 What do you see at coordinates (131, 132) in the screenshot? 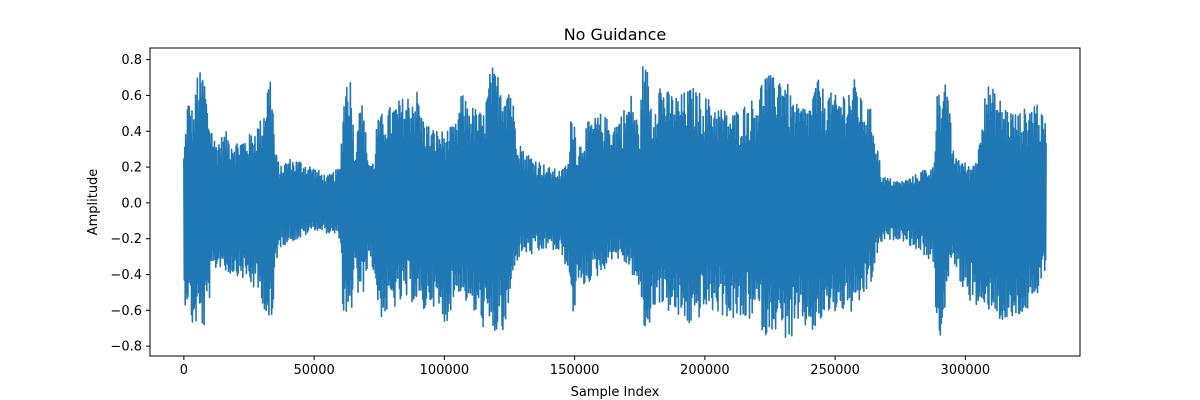
I see `y-tick-label: 0.4` at bounding box center [131, 132].